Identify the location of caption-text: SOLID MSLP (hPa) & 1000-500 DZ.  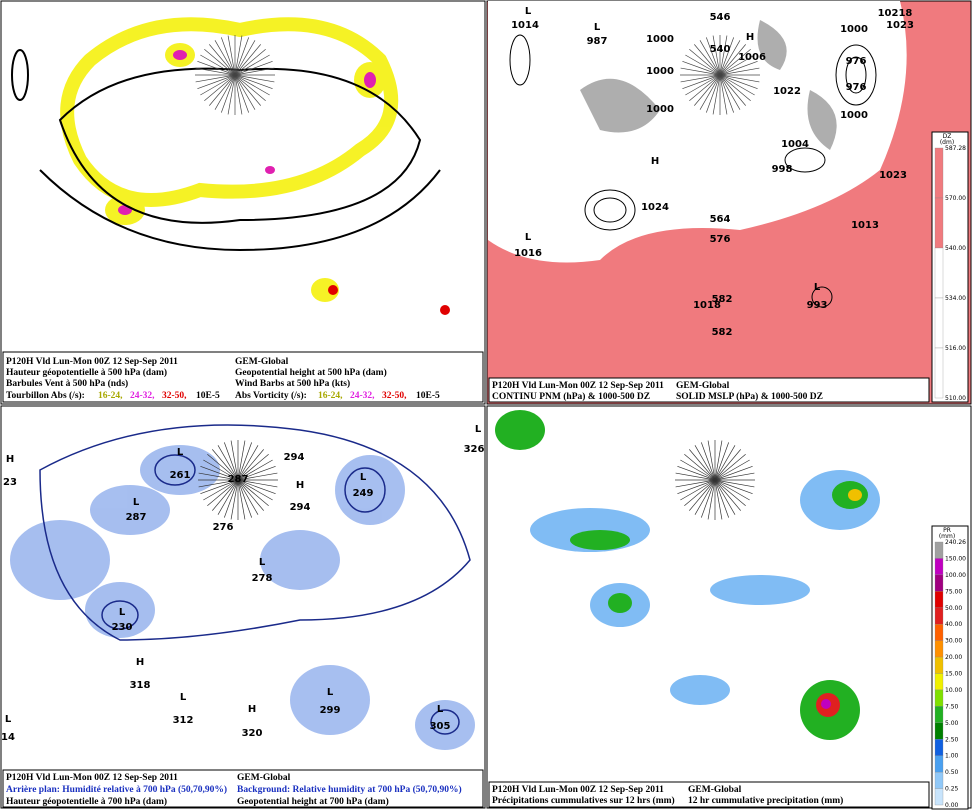
(749, 396).